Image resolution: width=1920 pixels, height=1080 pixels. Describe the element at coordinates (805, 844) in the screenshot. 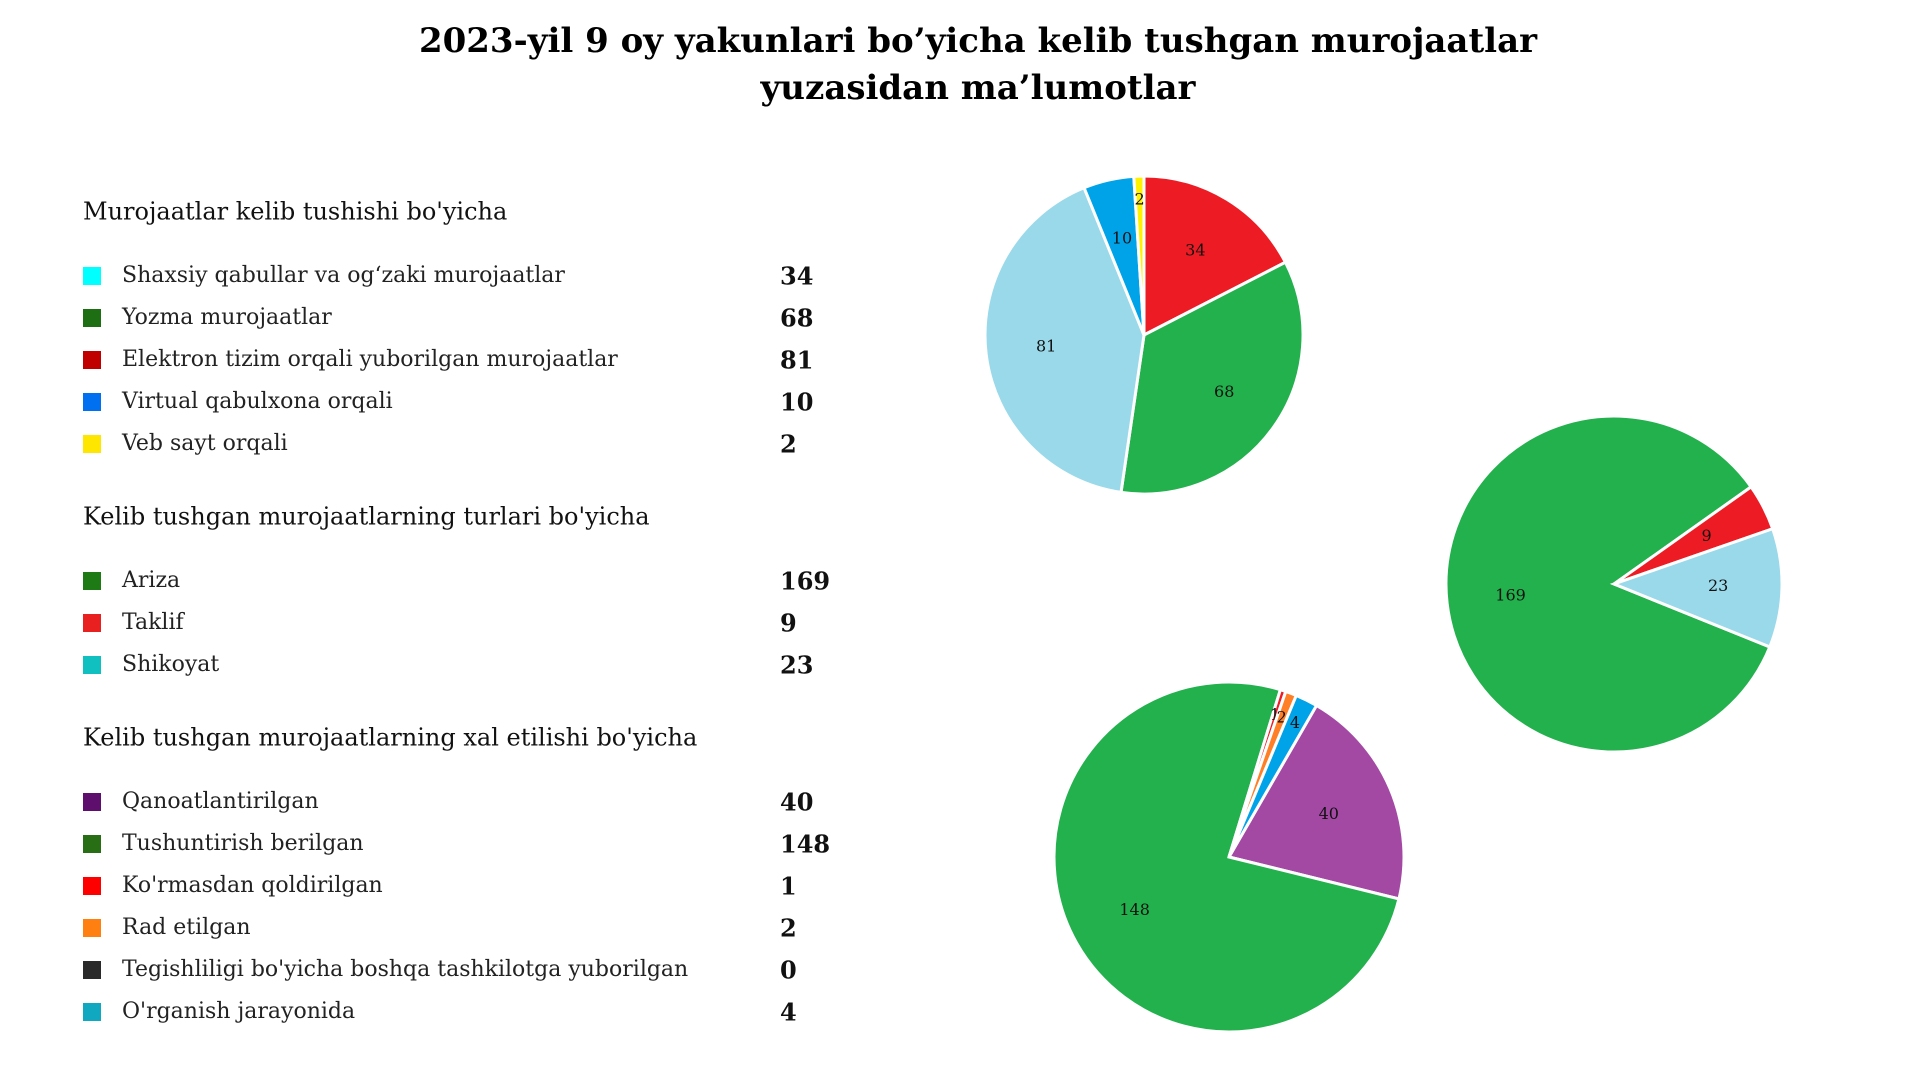

I see `legend-value: 148` at that location.